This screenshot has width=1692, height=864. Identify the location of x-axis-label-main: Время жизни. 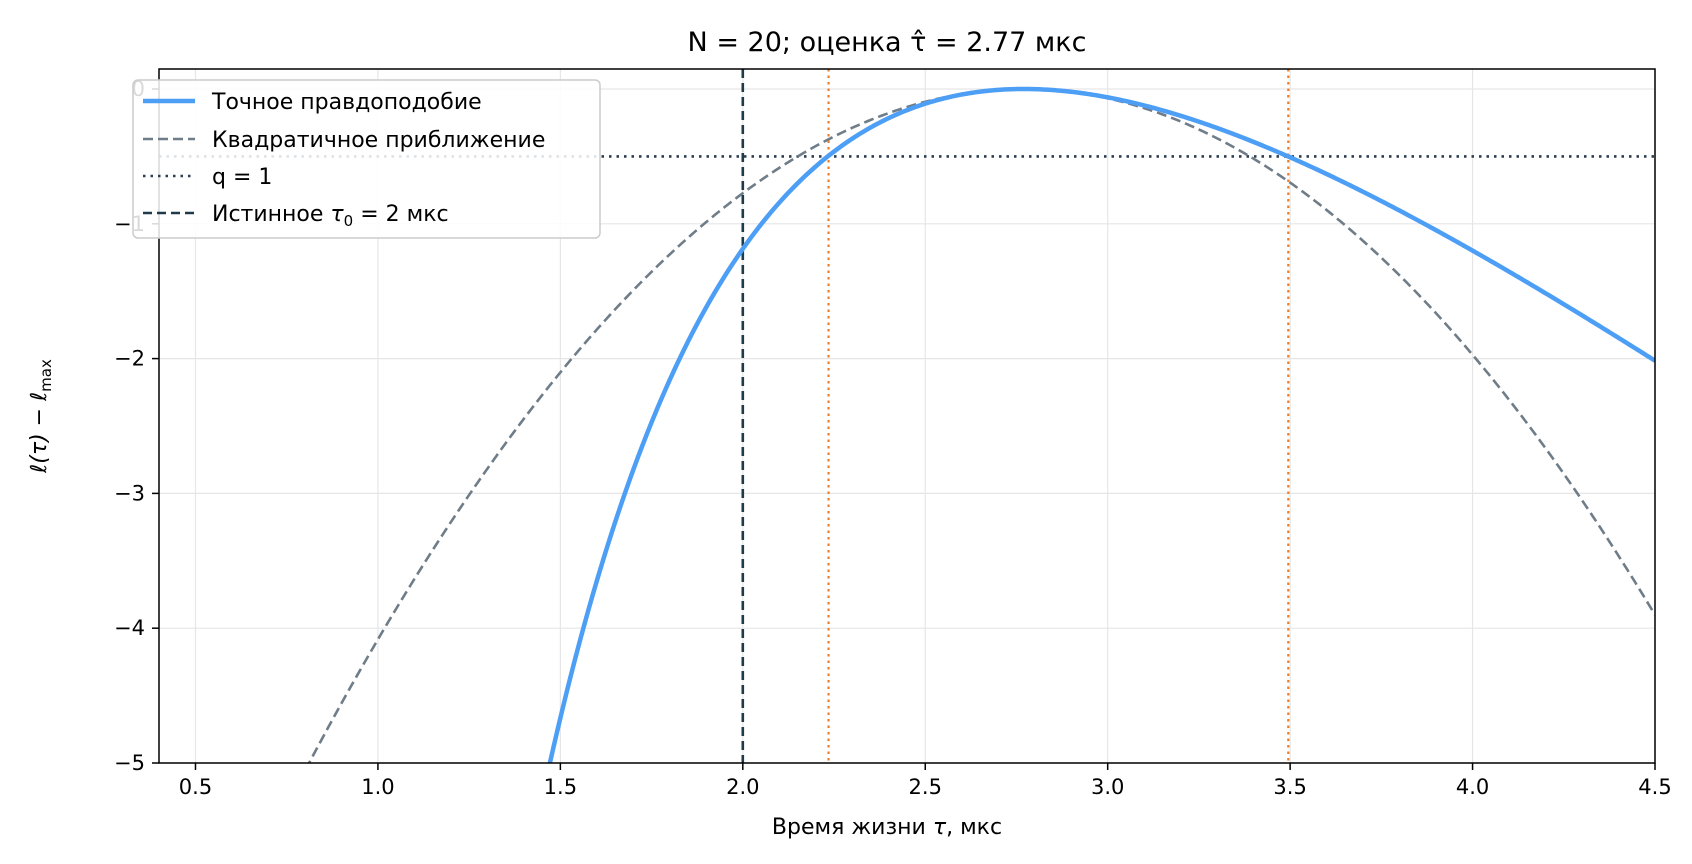
(852, 827).